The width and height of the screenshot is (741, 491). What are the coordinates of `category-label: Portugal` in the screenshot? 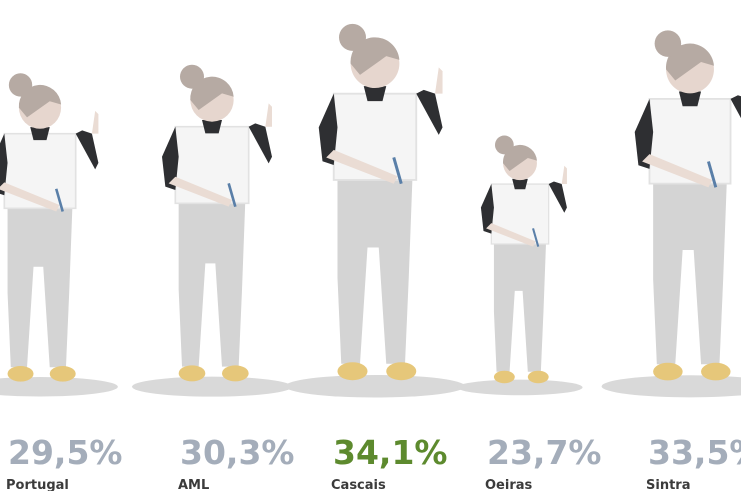 It's located at (37, 484).